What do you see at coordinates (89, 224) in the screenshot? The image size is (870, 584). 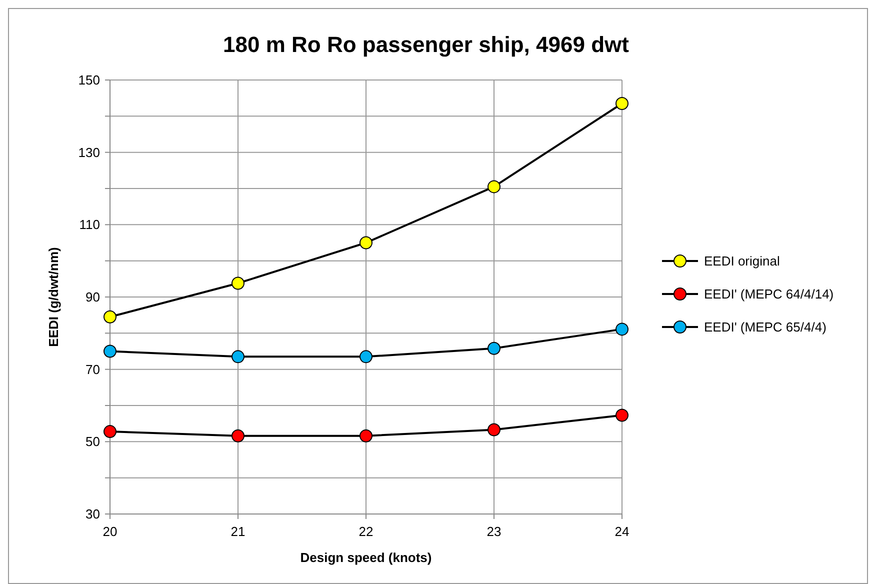 I see `y-tick-label: 110` at bounding box center [89, 224].